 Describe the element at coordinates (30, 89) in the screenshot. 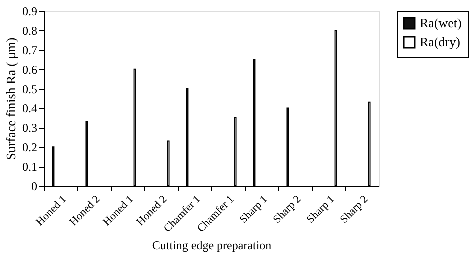

I see `y-tick-label: 0.5` at that location.